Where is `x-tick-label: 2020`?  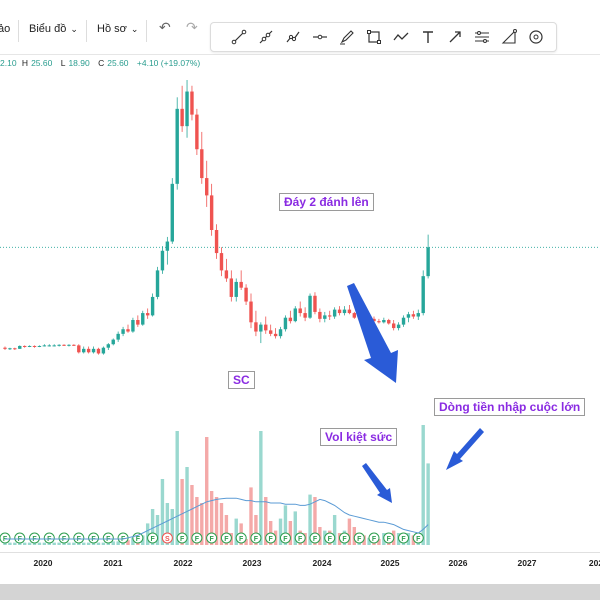 x-tick-label: 2020 is located at coordinates (43, 563).